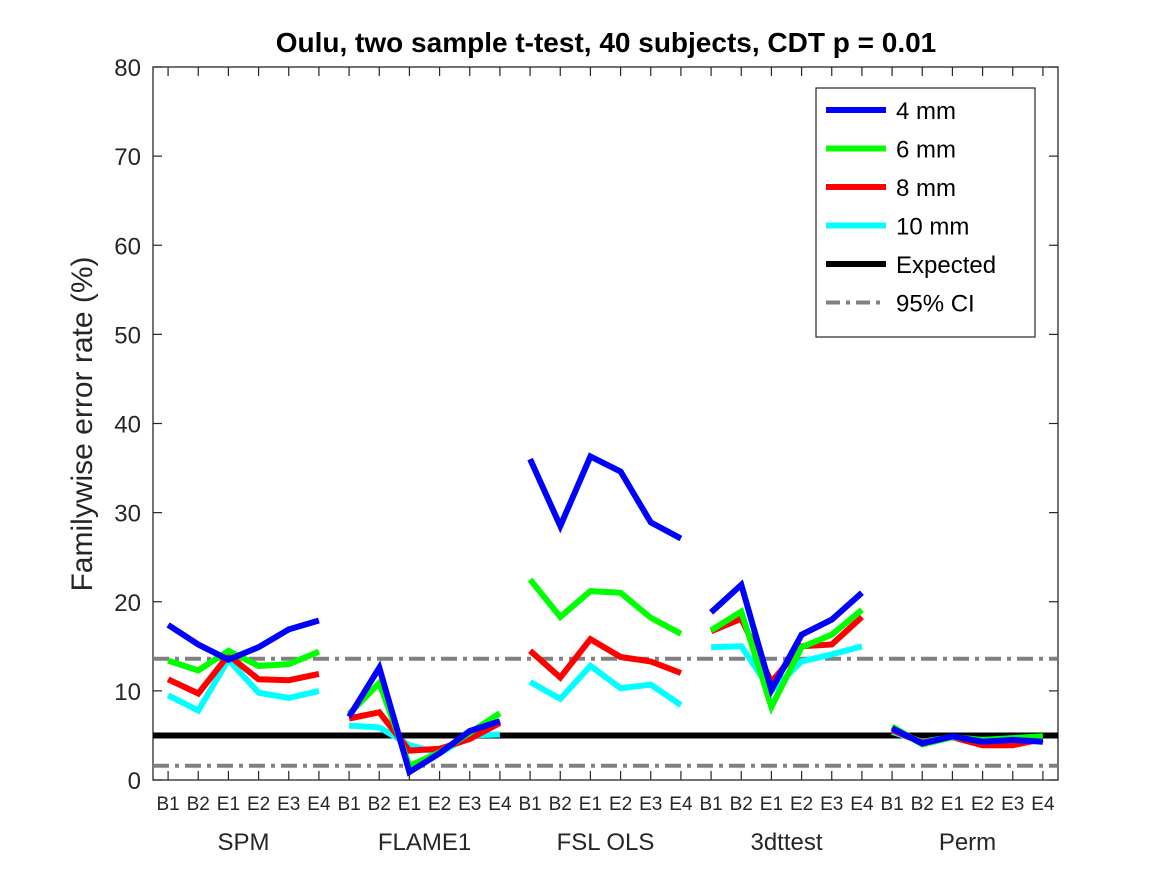  Describe the element at coordinates (243, 842) in the screenshot. I see `group-label: SPM` at that location.